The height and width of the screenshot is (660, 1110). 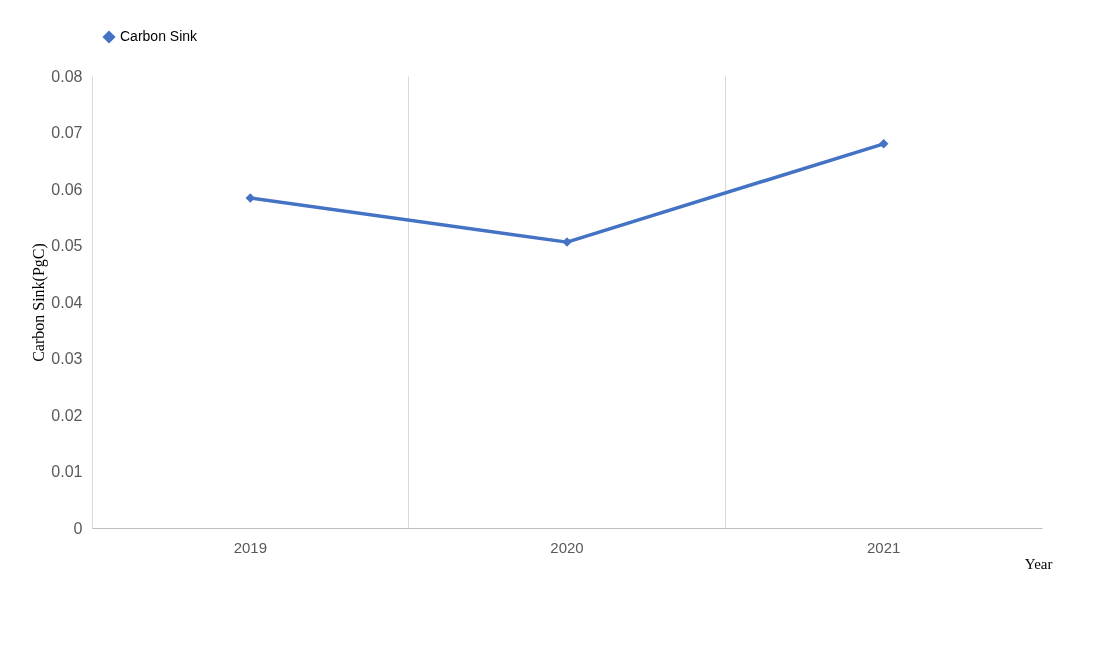 I want to click on y-tick-label: 0.04, so click(x=67, y=302).